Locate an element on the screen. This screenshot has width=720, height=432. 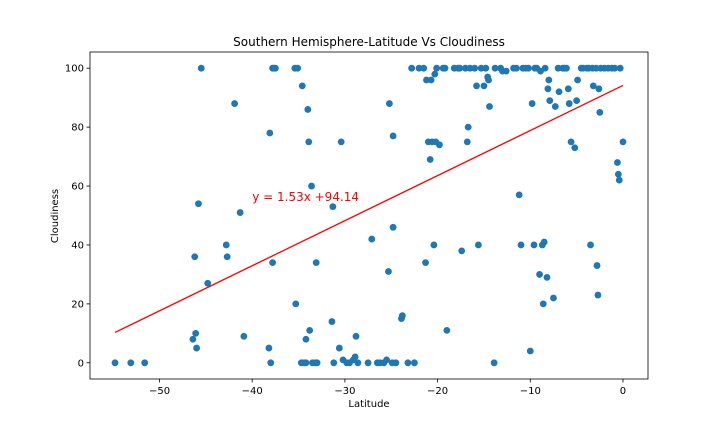
y-tick-label: 100 is located at coordinates (74, 69).